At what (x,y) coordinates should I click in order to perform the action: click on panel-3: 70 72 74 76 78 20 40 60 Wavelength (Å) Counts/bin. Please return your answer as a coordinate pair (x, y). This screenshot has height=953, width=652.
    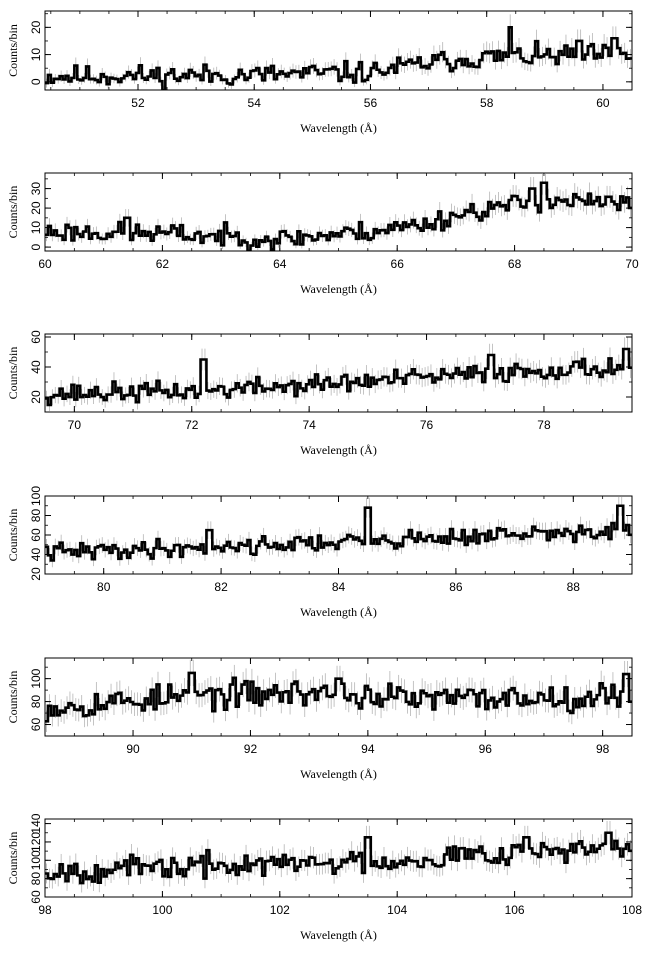
    Looking at the image, I should click on (319, 393).